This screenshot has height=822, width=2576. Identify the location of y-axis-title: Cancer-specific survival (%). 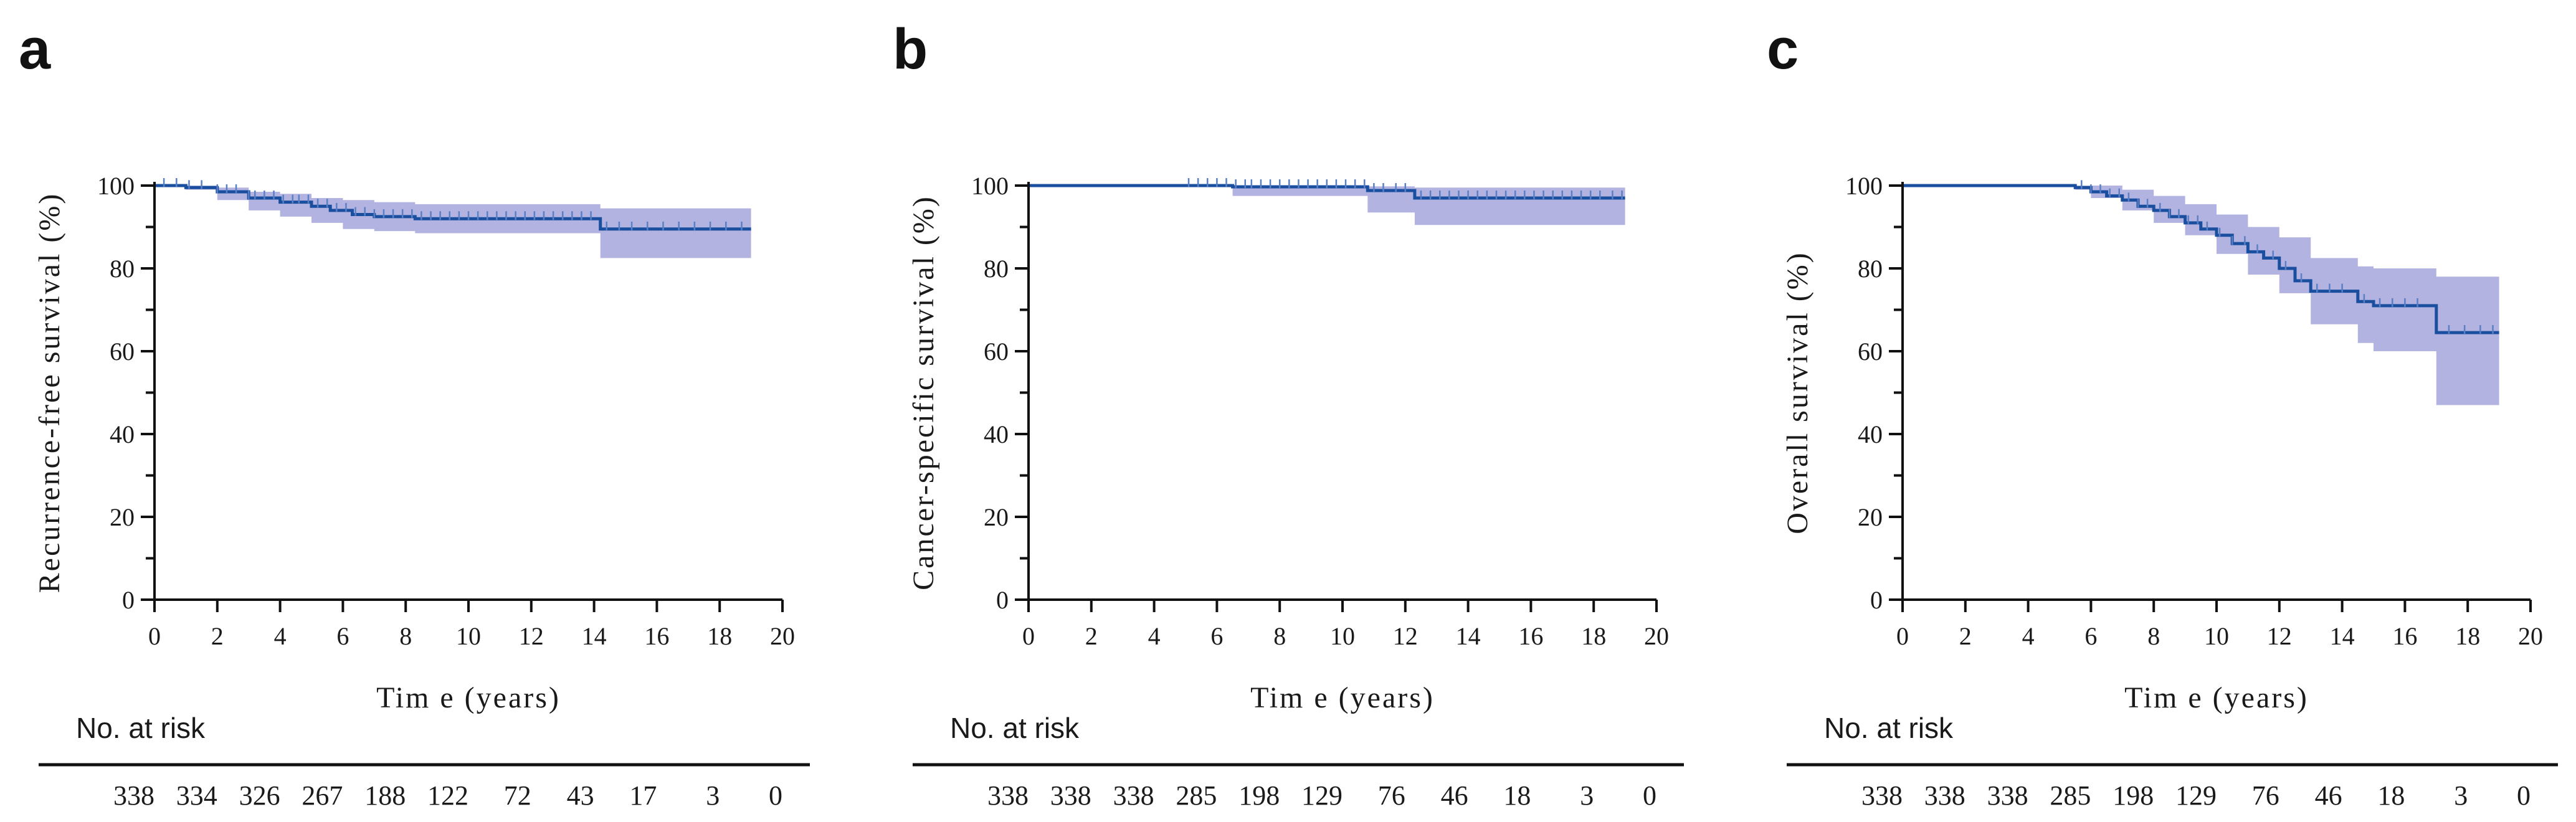
(923, 392).